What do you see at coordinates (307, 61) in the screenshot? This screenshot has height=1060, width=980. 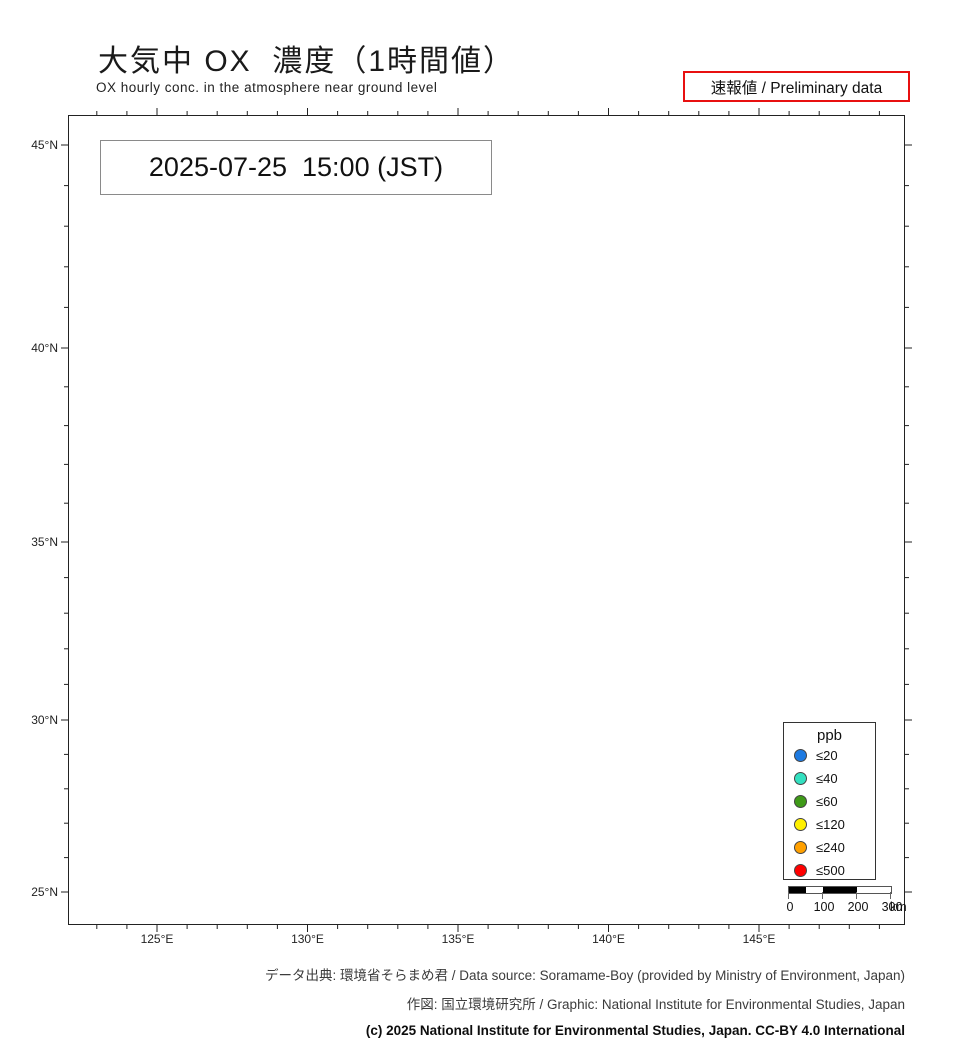 I see `page-title: 大気中 OX 濃度（1時間値）` at bounding box center [307, 61].